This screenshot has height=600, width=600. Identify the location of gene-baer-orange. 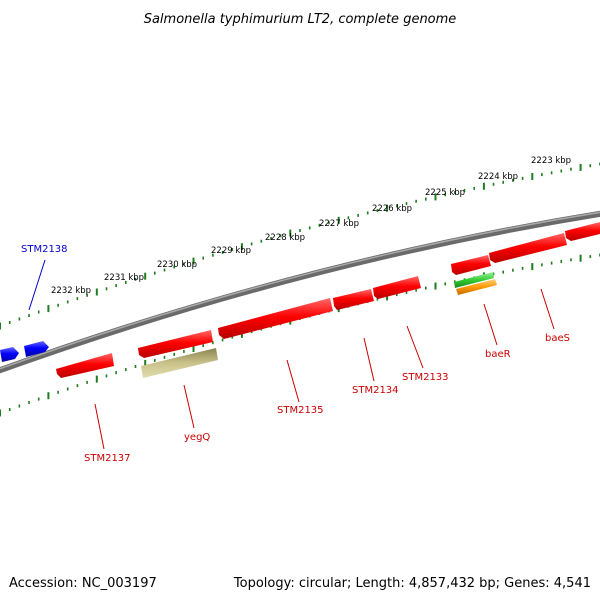
(476, 287).